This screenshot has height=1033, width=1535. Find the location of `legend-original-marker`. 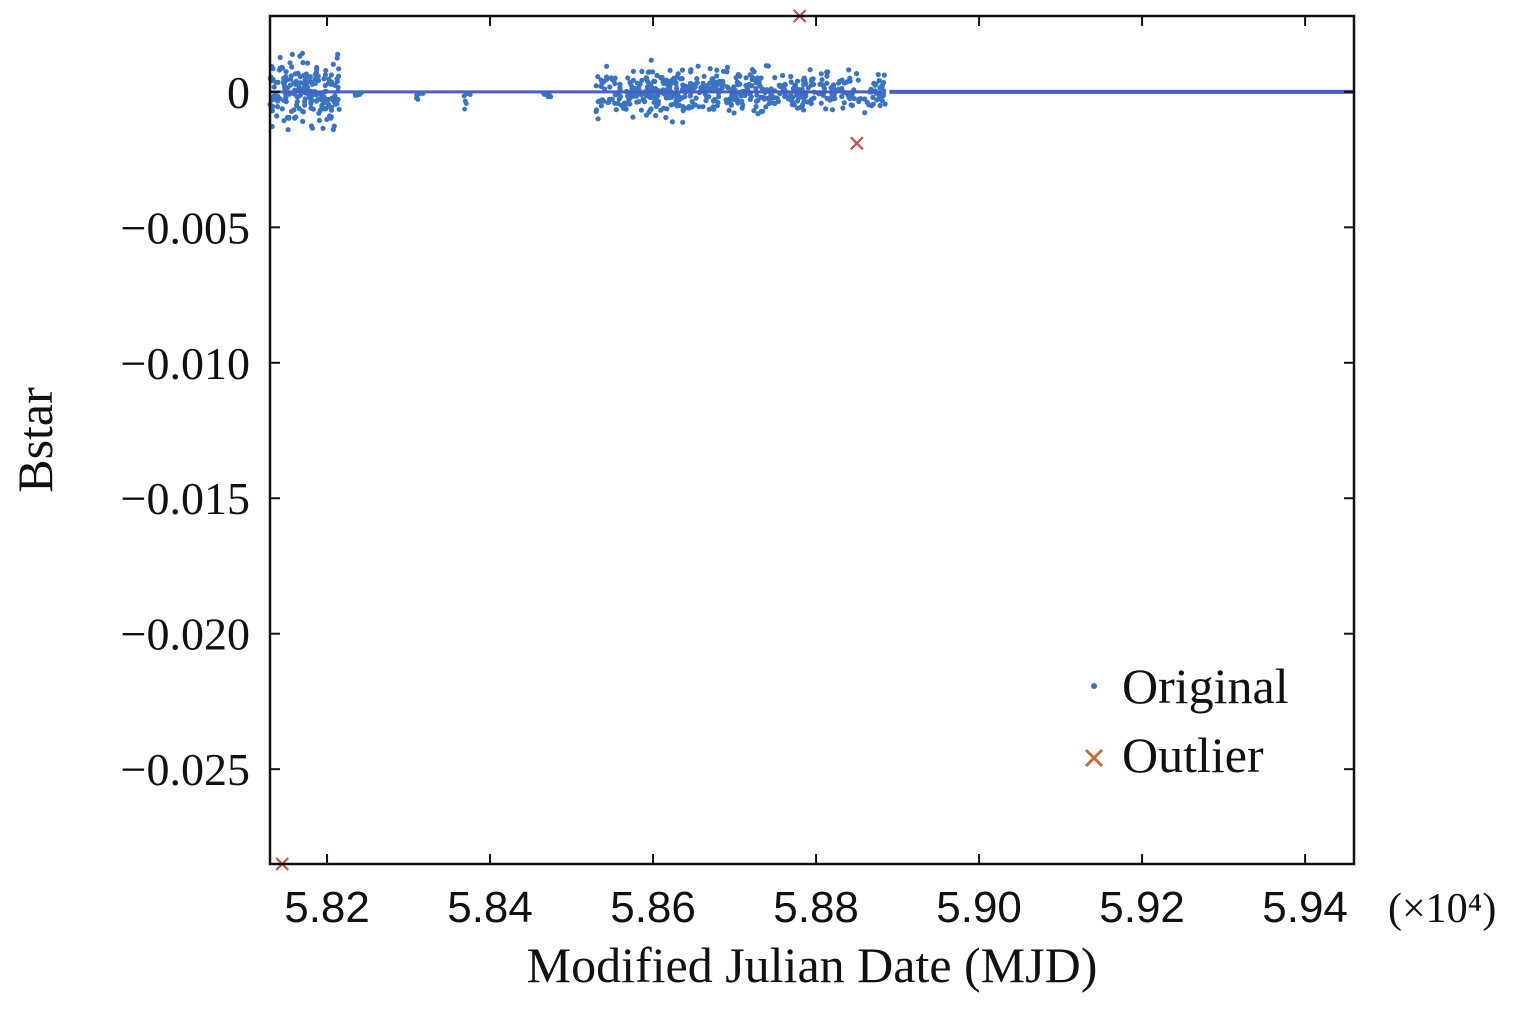

legend-original-marker is located at coordinates (1094, 686).